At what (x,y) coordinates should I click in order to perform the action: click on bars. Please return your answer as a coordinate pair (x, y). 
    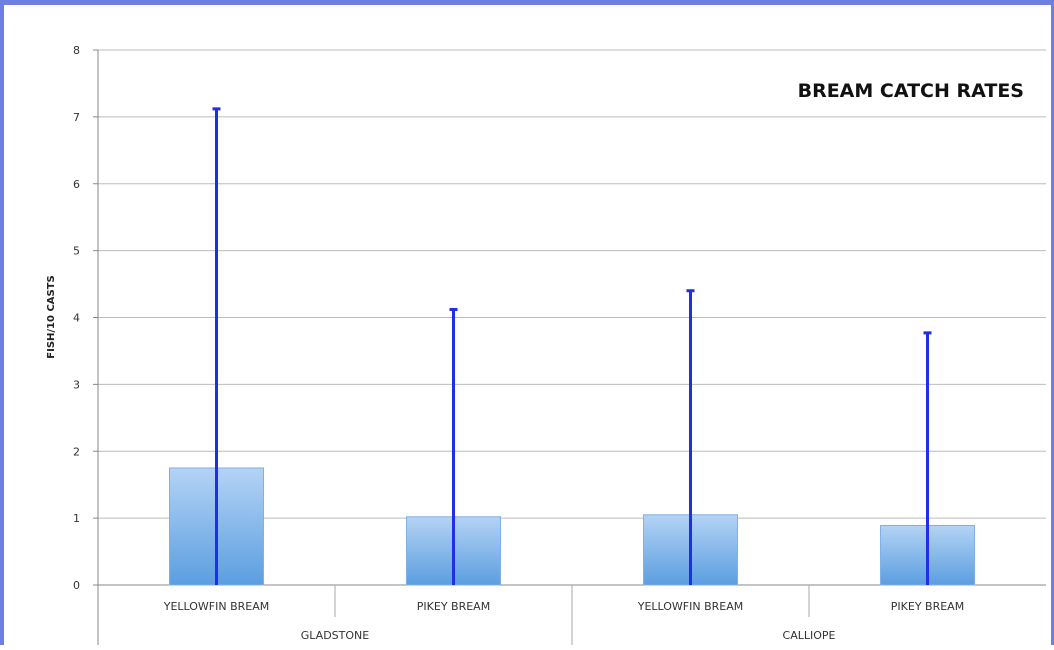
    Looking at the image, I should click on (572, 526).